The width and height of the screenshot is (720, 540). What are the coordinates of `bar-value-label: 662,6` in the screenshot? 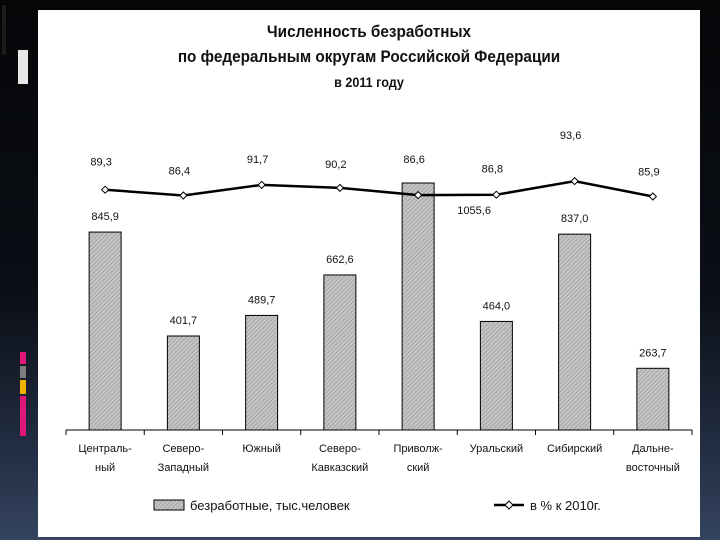 It's located at (340, 260).